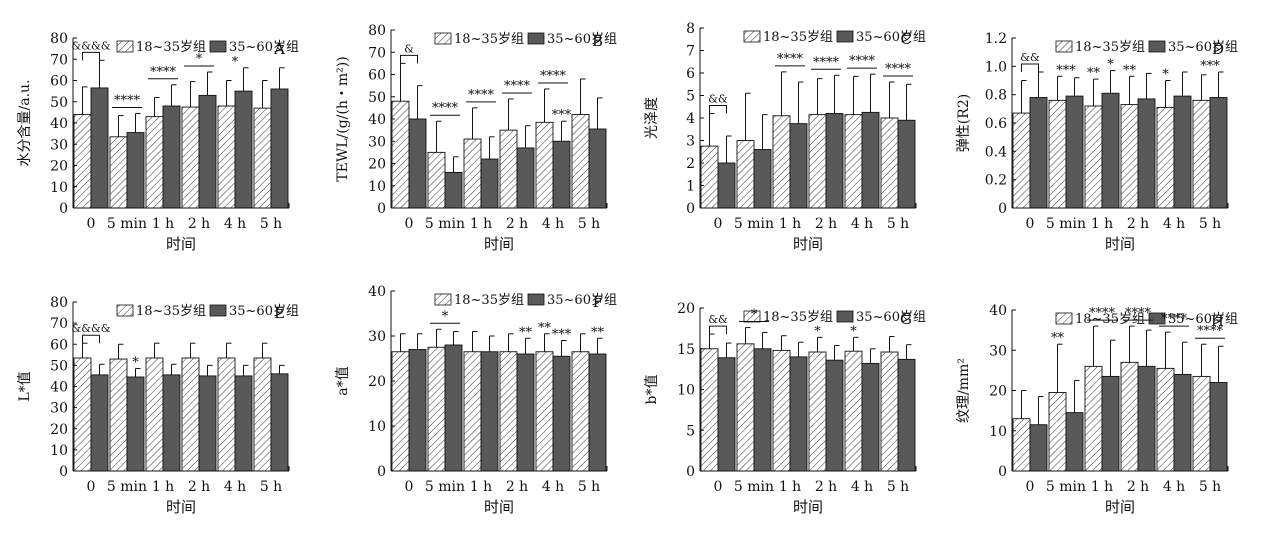 Image resolution: width=1269 pixels, height=535 pixels. Describe the element at coordinates (235, 487) in the screenshot. I see `x-tick-label: 4 h` at that location.